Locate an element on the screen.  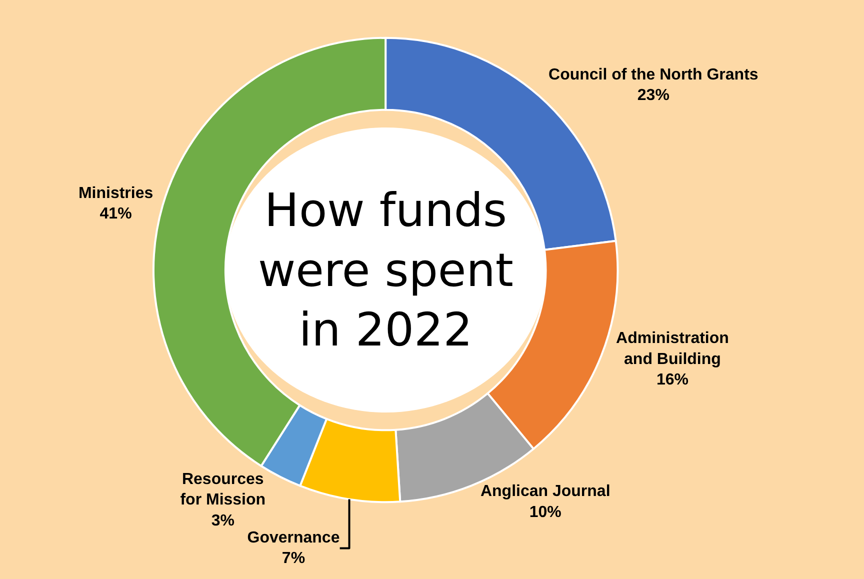
slice-label: Governance is located at coordinates (293, 537).